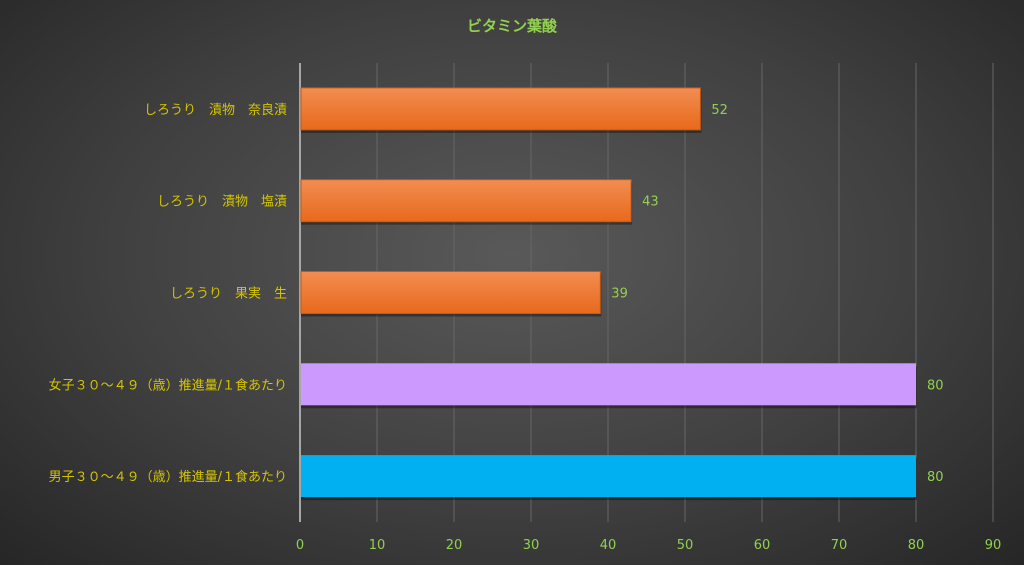  I want to click on x-tick-label: 80, so click(916, 545).